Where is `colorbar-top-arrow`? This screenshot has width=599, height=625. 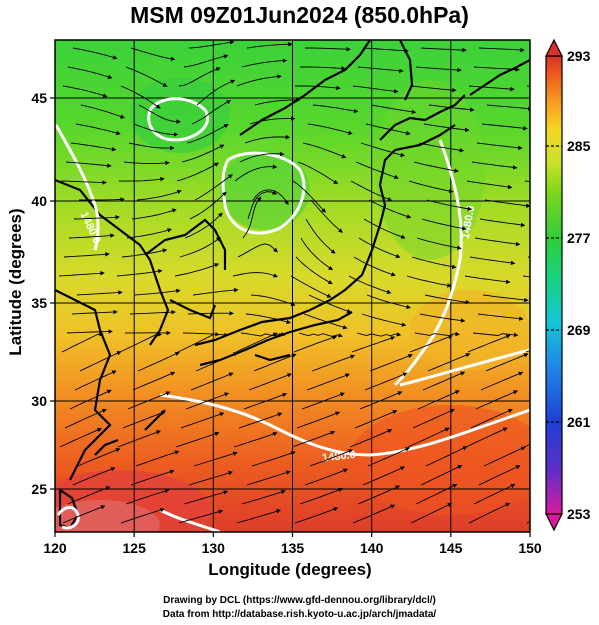
colorbar-top-arrow is located at coordinates (554, 47).